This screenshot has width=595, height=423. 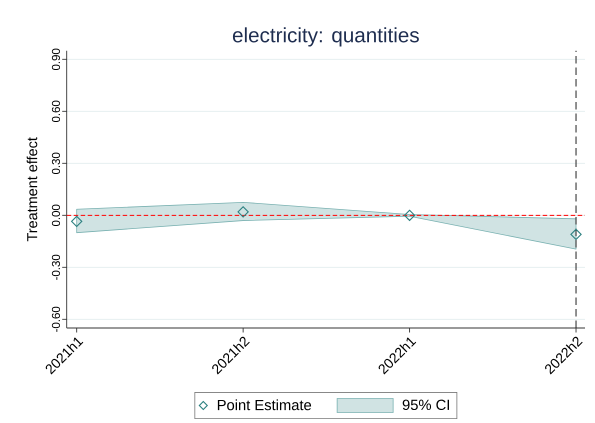 What do you see at coordinates (56, 215) in the screenshot?
I see `y-tick-label: 0.00` at bounding box center [56, 215].